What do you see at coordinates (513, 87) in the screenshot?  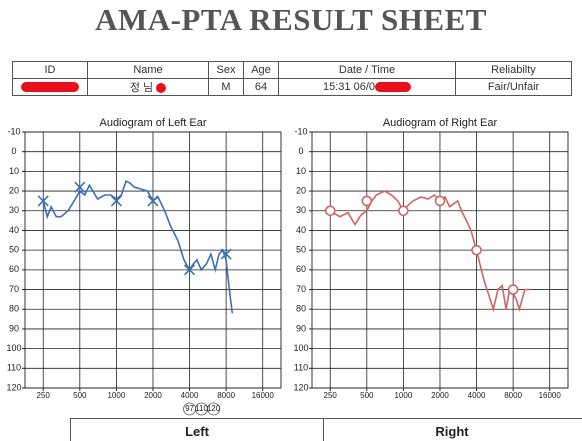 I see `reliability-cell: Fair/Unfair` at bounding box center [513, 87].